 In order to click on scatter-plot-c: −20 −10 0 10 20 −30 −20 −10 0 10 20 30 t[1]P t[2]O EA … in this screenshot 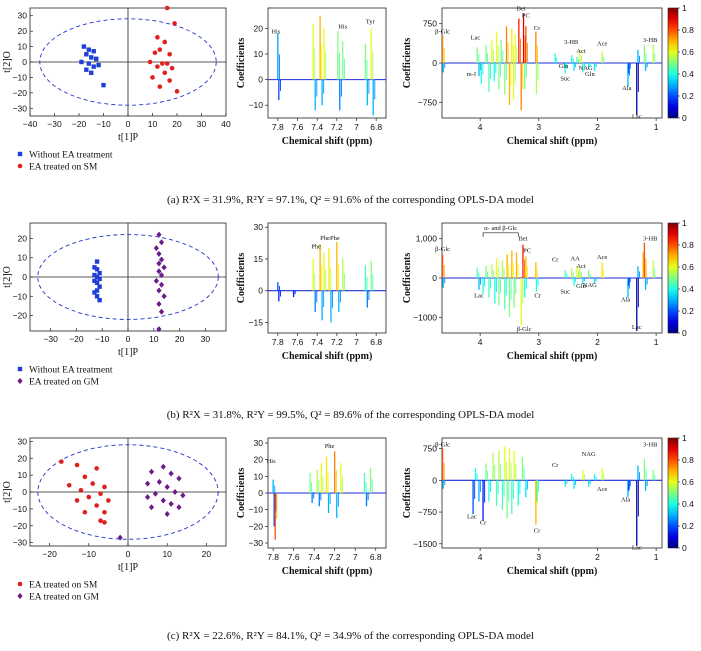, I will do `click(114, 519)`.